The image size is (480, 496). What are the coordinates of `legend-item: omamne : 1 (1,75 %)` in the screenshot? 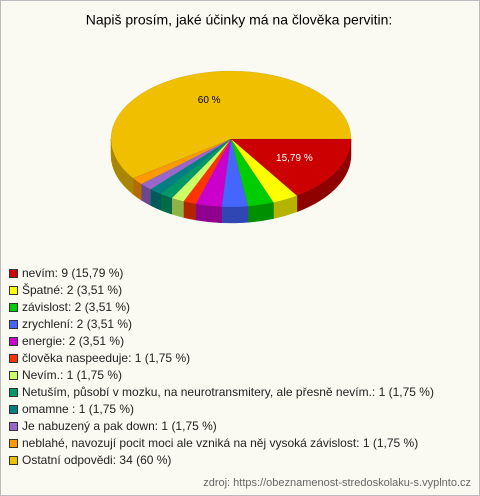 It's located at (240, 409).